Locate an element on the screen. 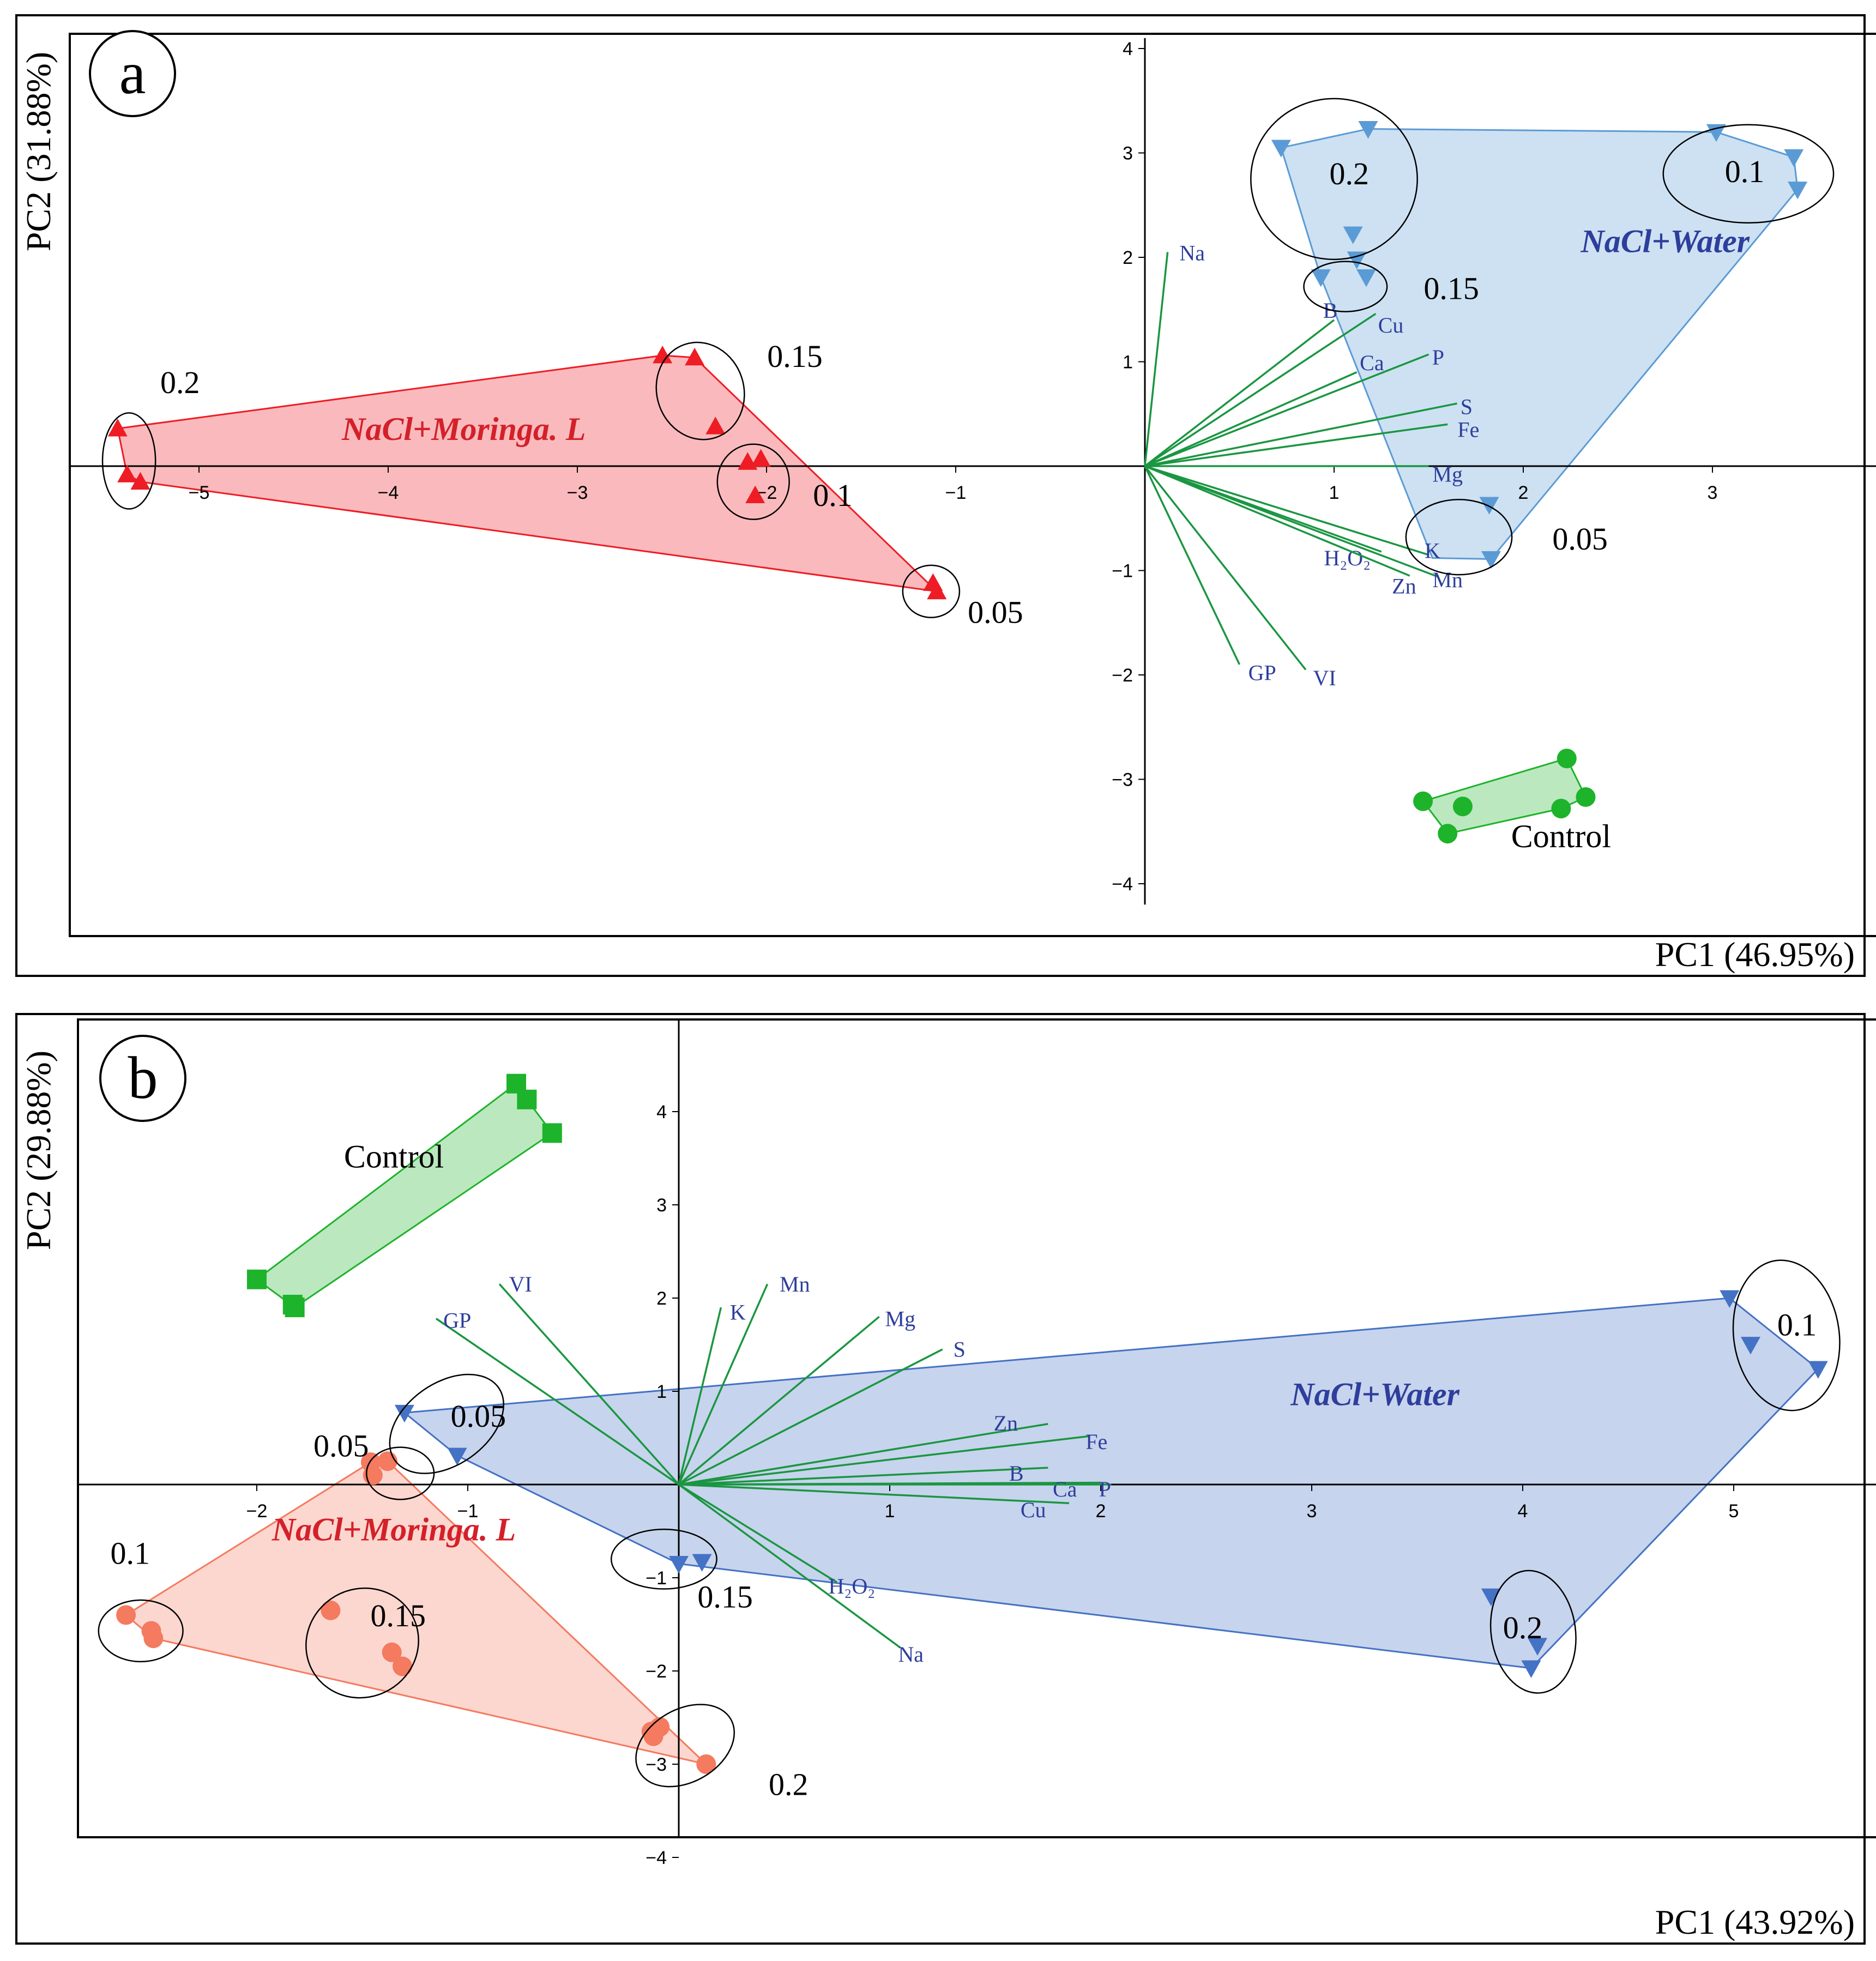 The height and width of the screenshot is (1961, 1876). group-label: Control is located at coordinates (394, 1157).